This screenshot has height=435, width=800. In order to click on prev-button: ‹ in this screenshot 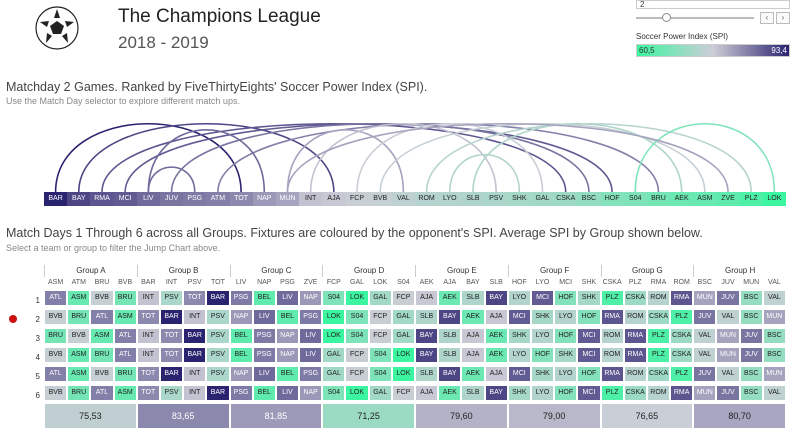, I will do `click(767, 18)`.